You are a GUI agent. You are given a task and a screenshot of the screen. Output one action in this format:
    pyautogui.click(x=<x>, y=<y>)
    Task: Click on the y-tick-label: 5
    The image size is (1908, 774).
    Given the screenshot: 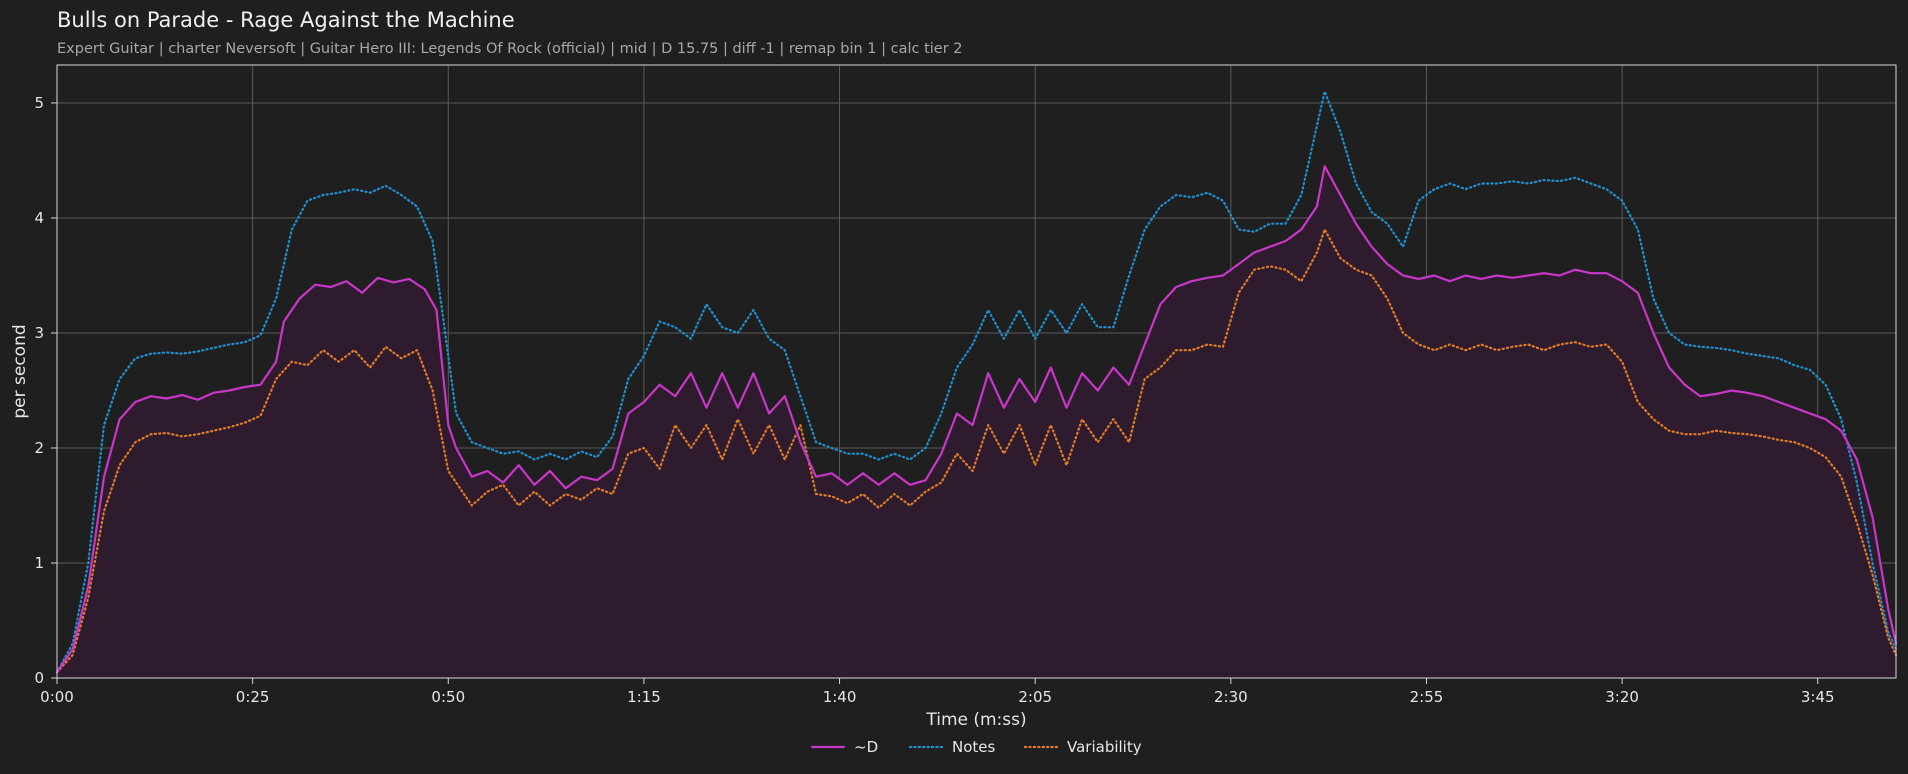 What is the action you would take?
    pyautogui.click(x=39, y=103)
    